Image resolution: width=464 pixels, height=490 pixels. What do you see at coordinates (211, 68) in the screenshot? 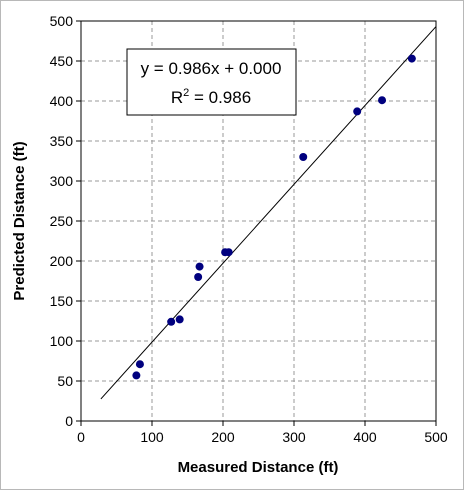
I see `equation-text: y = 0.986x + 0.000` at bounding box center [211, 68].